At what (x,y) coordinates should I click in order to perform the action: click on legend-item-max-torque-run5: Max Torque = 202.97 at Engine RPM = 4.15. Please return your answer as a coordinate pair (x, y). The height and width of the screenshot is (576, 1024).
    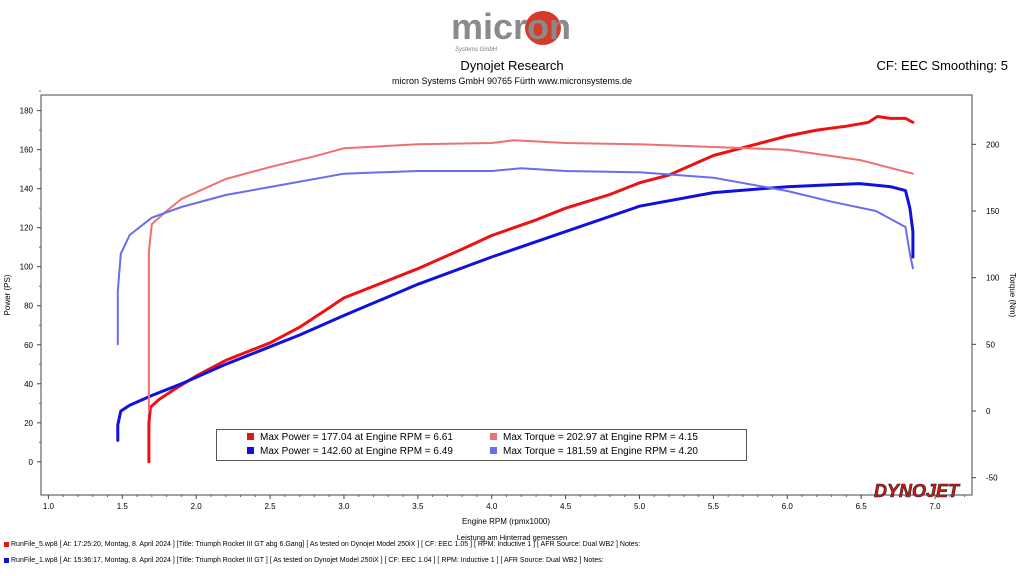
    Looking at the image, I should click on (594, 437).